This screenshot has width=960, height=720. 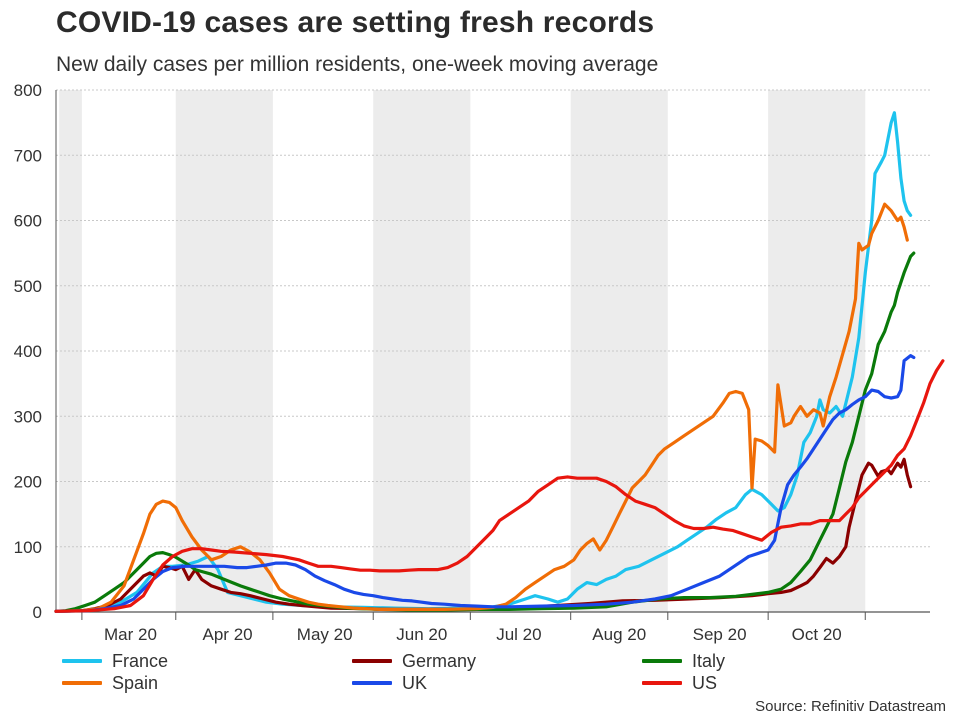 I want to click on legend-label: UK, so click(x=415, y=682).